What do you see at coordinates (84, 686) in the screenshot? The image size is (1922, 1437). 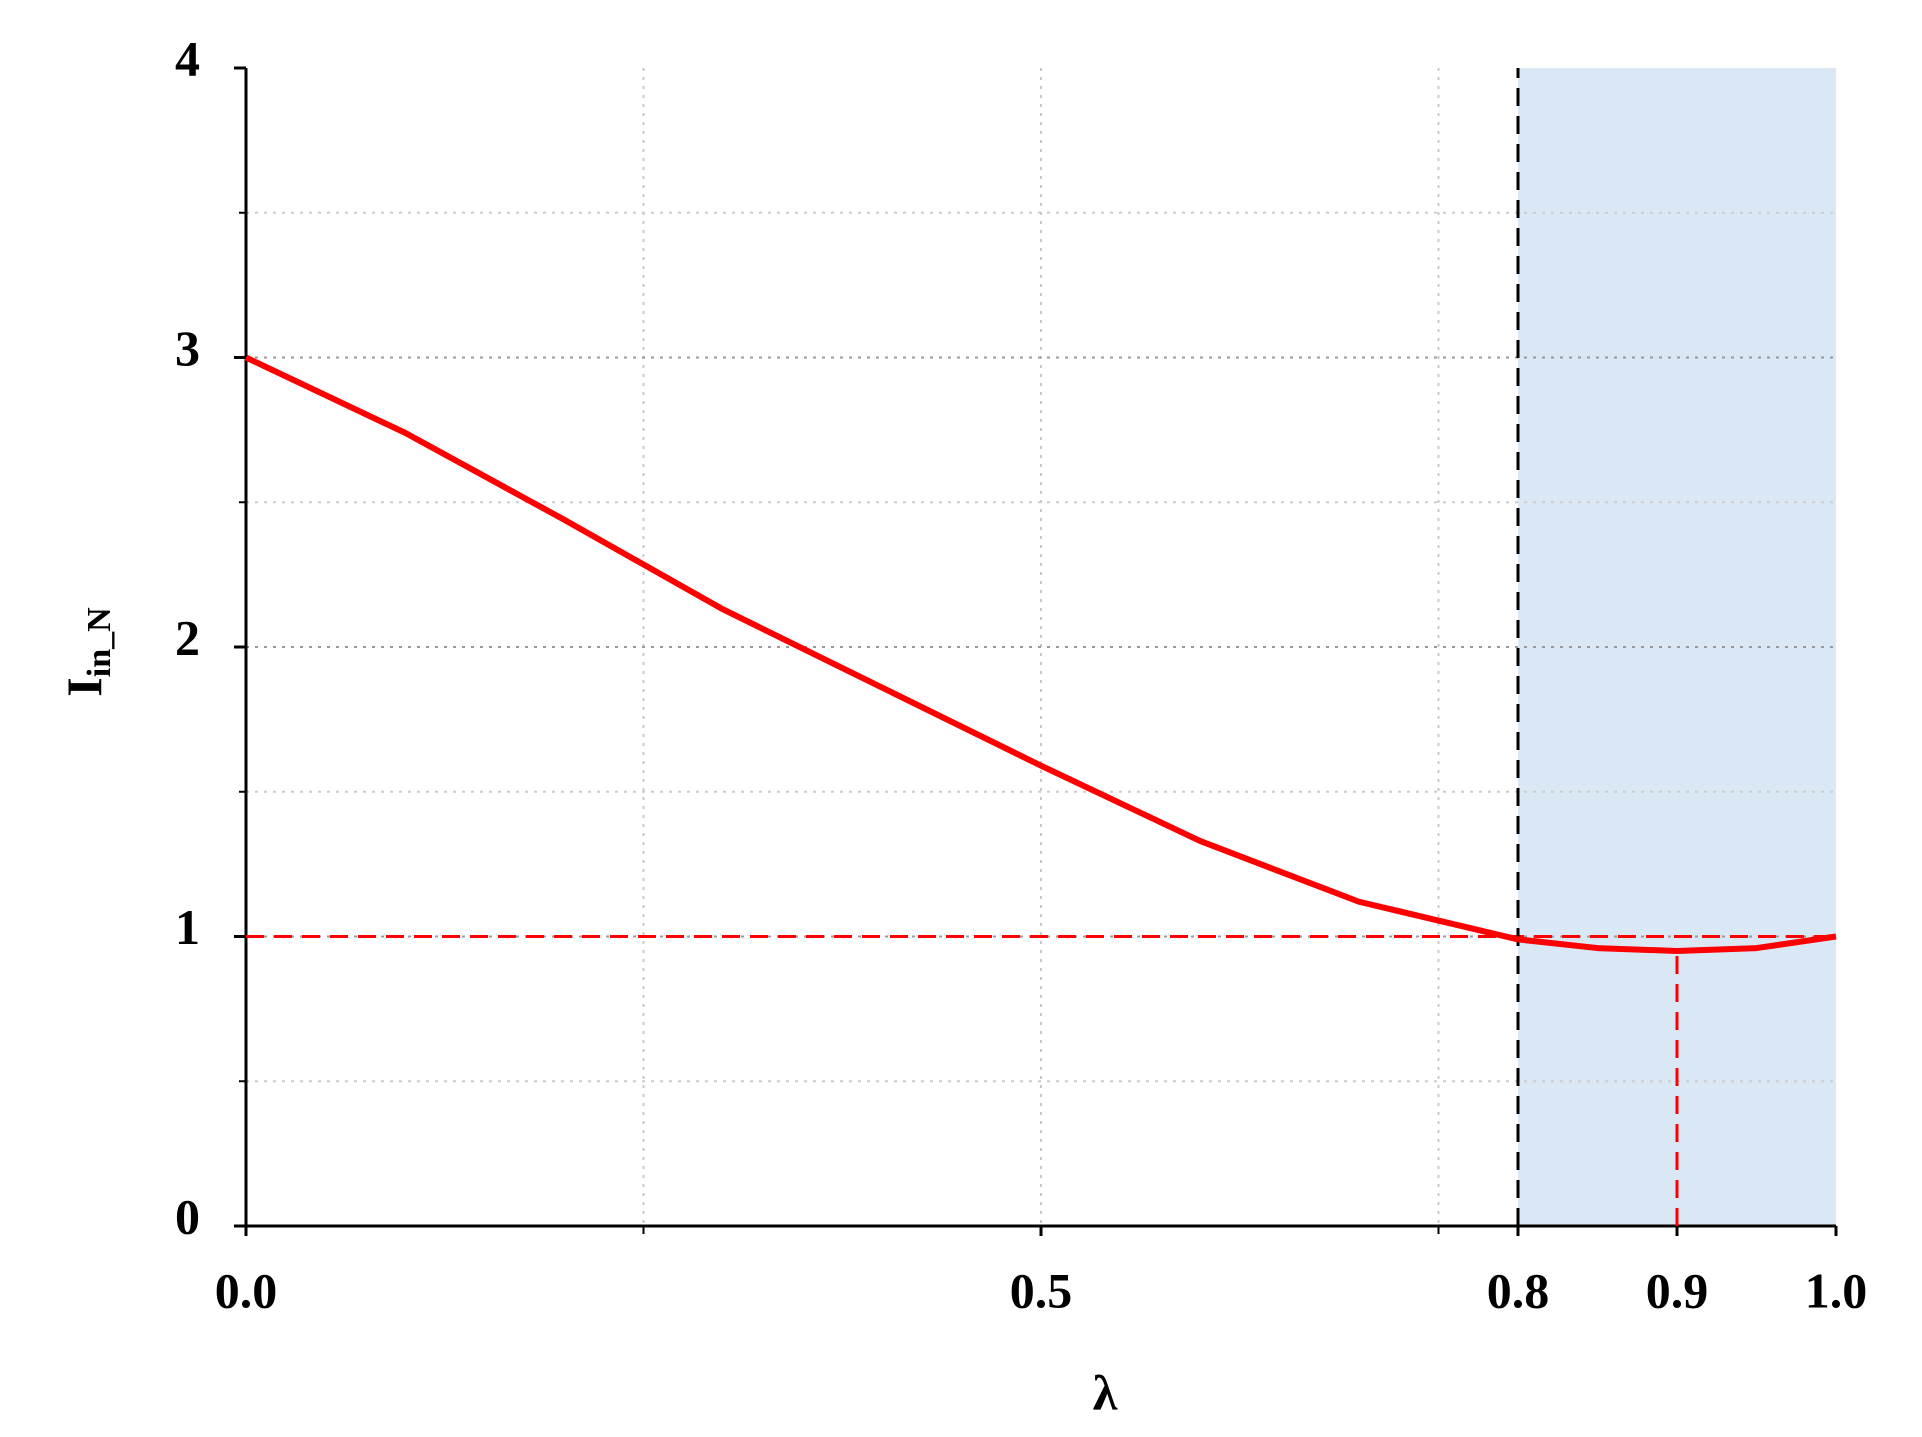 I see `y-axis-label-main: I` at bounding box center [84, 686].